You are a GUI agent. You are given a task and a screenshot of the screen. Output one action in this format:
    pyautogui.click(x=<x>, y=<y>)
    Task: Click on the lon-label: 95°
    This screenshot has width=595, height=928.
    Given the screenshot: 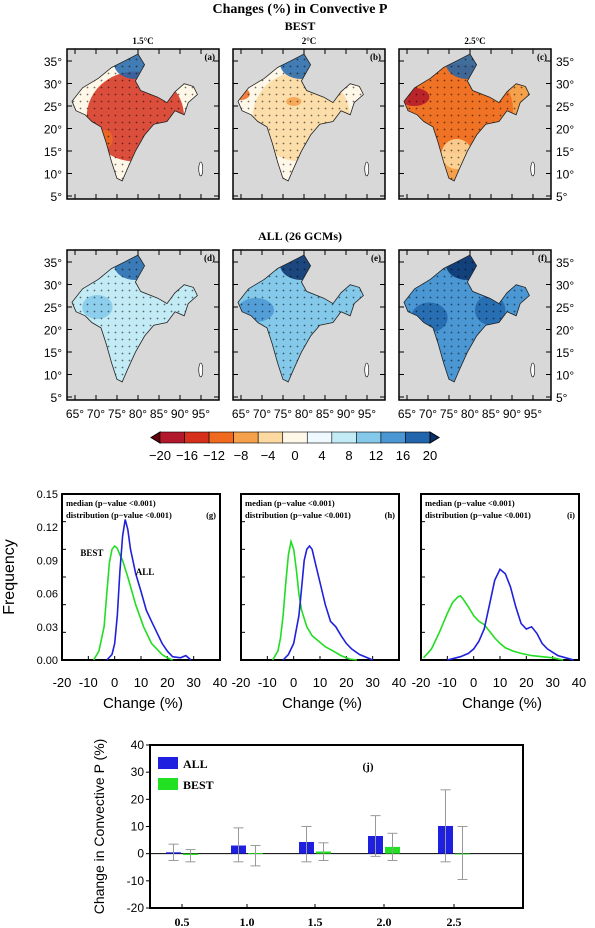 What is the action you would take?
    pyautogui.click(x=201, y=414)
    